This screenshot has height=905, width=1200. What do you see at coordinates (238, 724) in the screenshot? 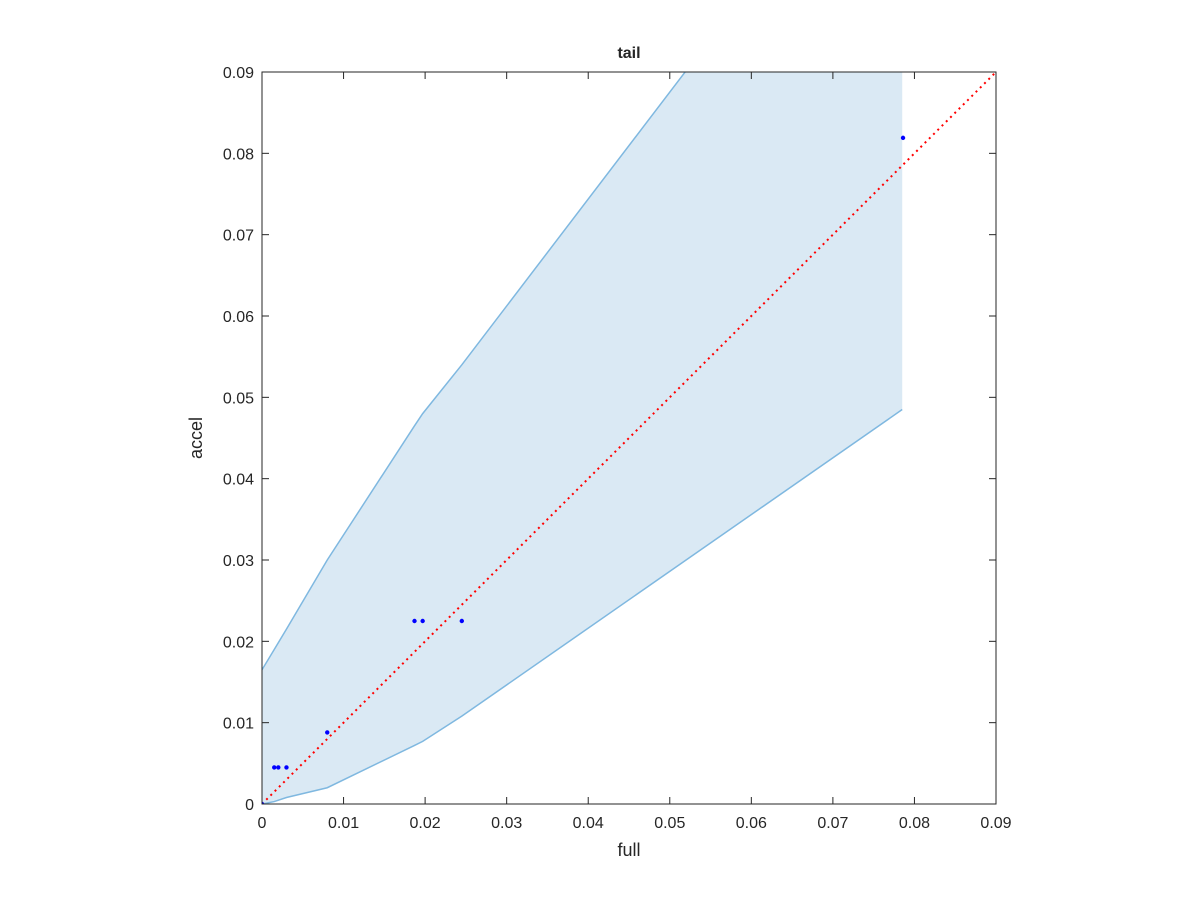
I see `y-tick-label: 0.01` at bounding box center [238, 724].